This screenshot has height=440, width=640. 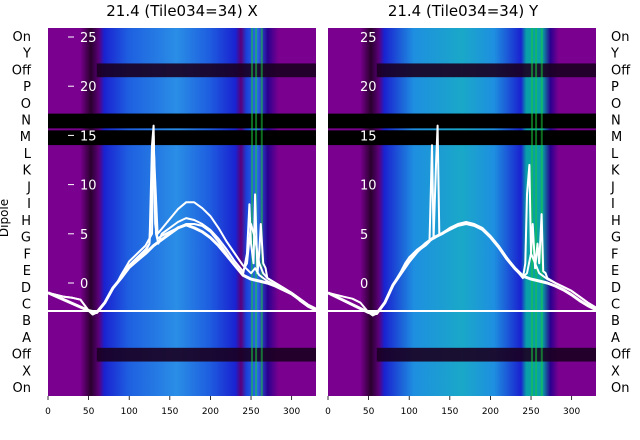 I want to click on panel-right-inner-yticks: 0 5 10 15 20 25, so click(x=346, y=161).